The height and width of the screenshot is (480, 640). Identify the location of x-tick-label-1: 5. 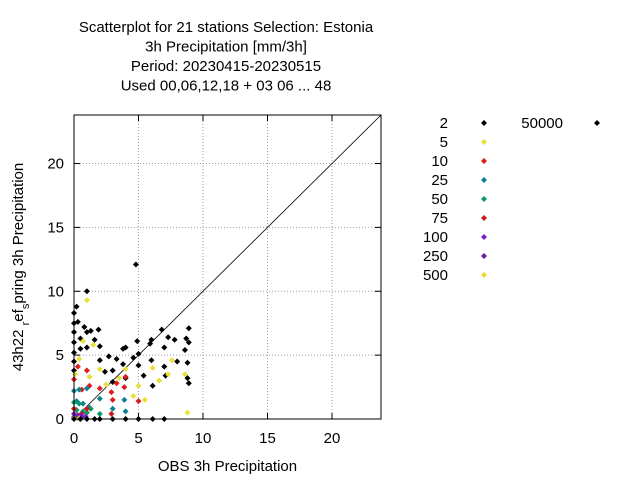
(138, 438).